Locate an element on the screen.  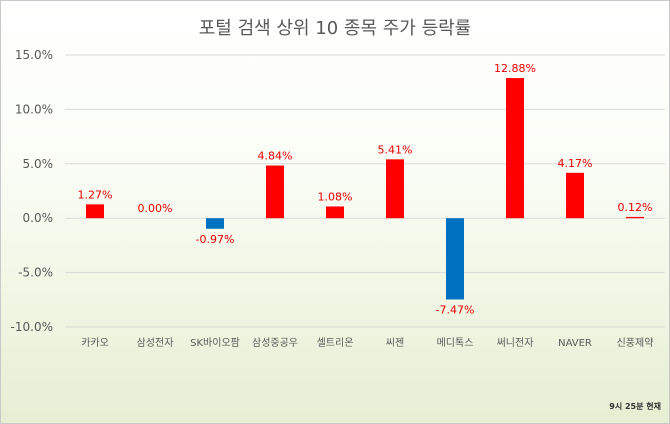
y-tick-label: -10.0% is located at coordinates (32, 327).